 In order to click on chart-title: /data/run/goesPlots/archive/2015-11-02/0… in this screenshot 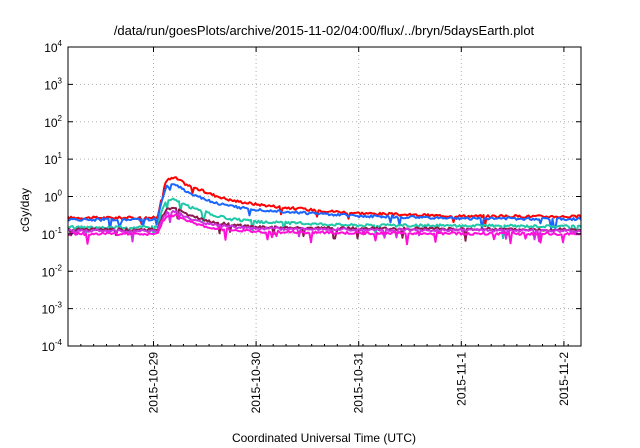, I will do `click(324, 30)`.